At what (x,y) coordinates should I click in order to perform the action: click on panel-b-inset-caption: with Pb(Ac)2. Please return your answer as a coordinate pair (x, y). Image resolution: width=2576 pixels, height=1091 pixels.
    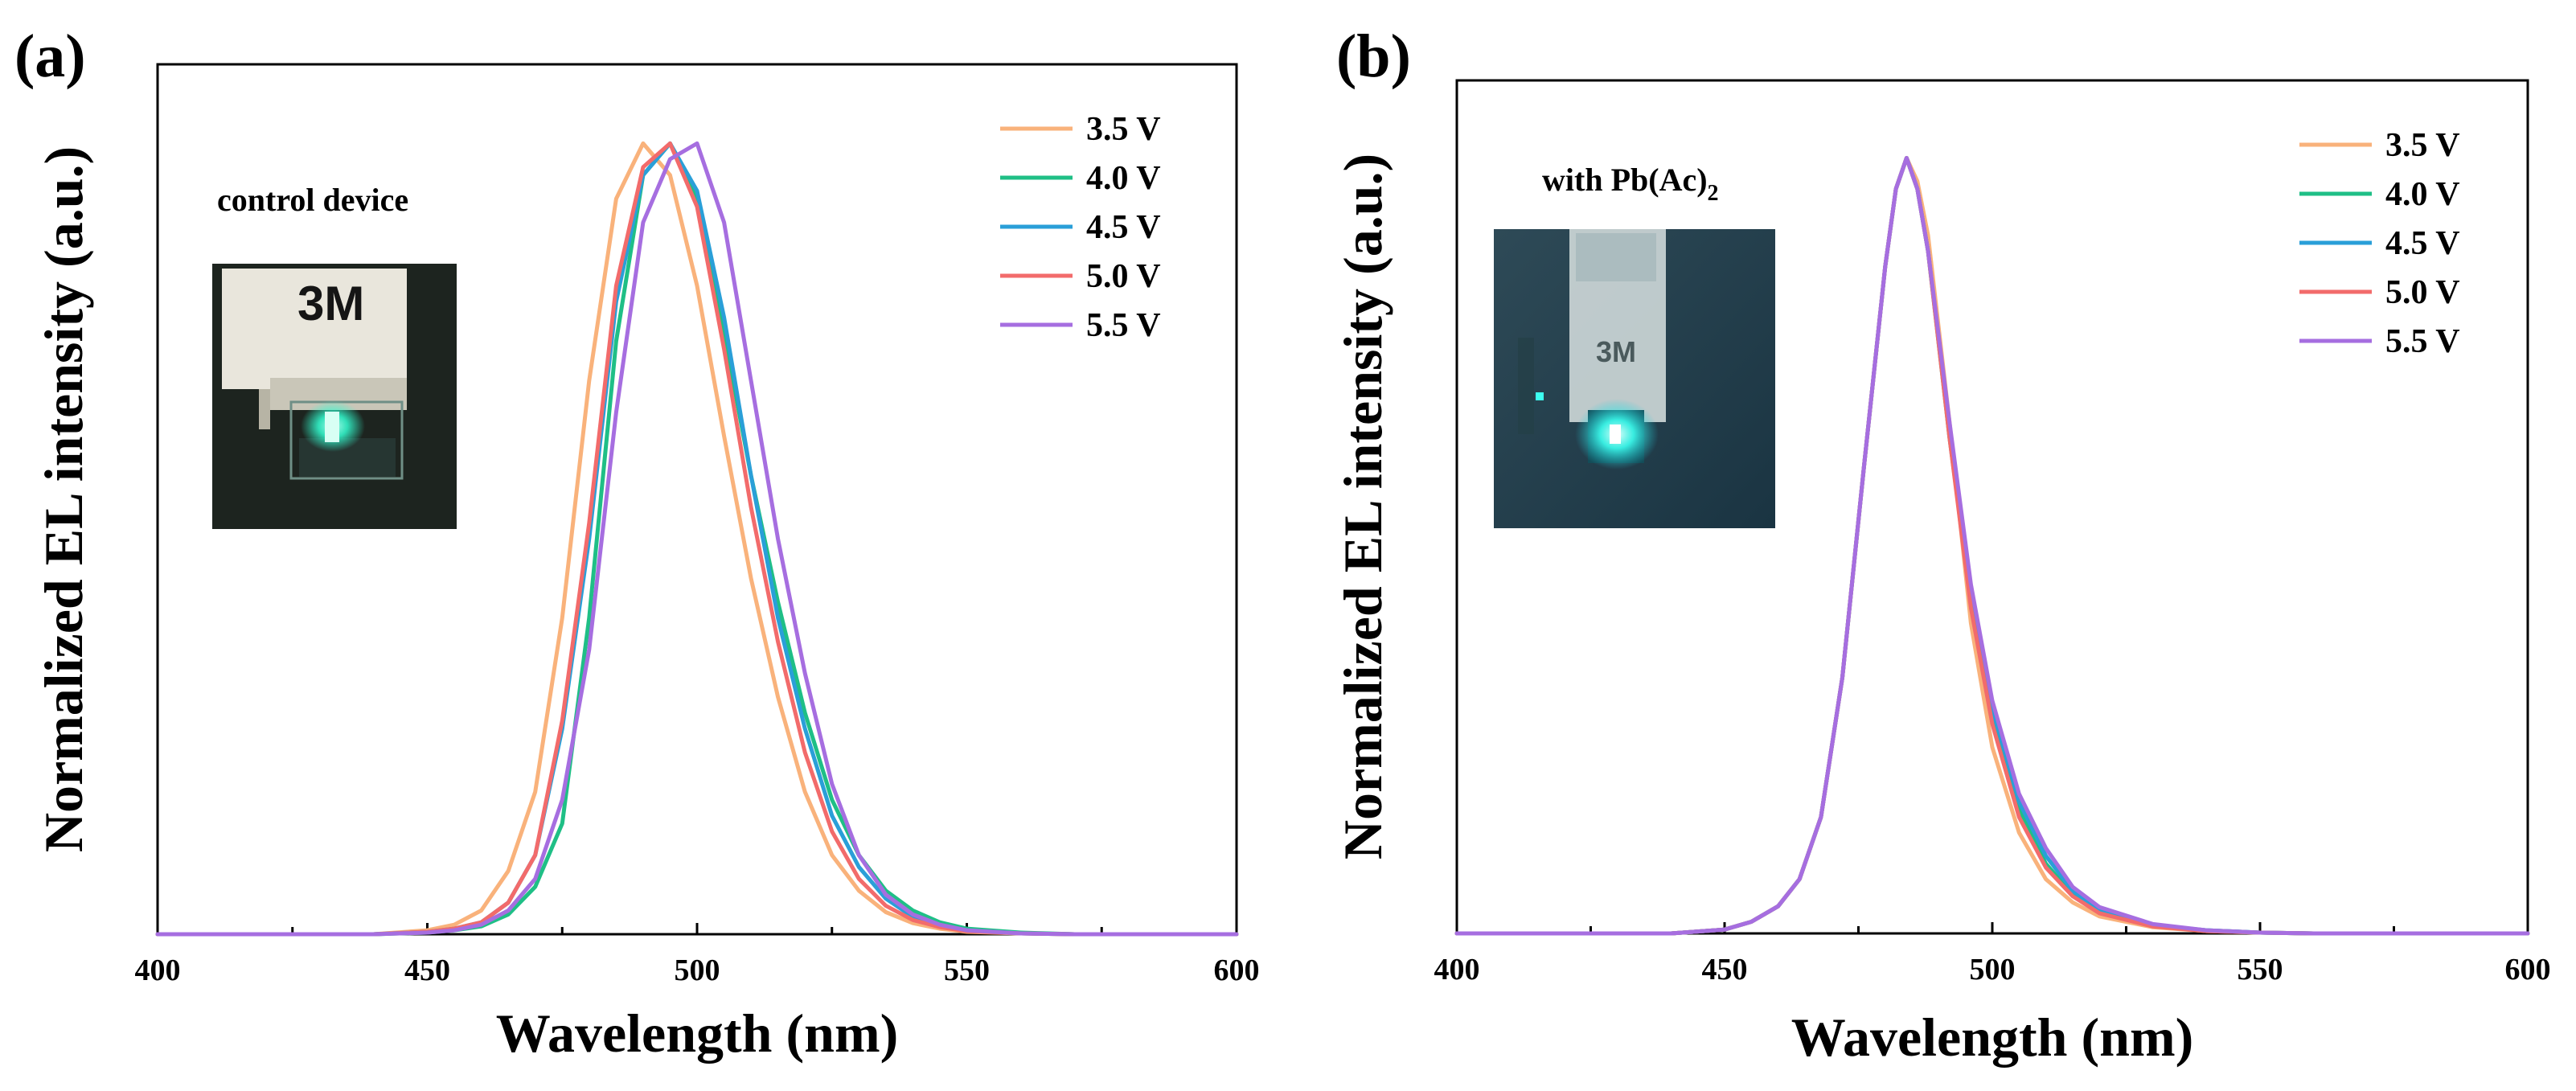
    Looking at the image, I should click on (1631, 184).